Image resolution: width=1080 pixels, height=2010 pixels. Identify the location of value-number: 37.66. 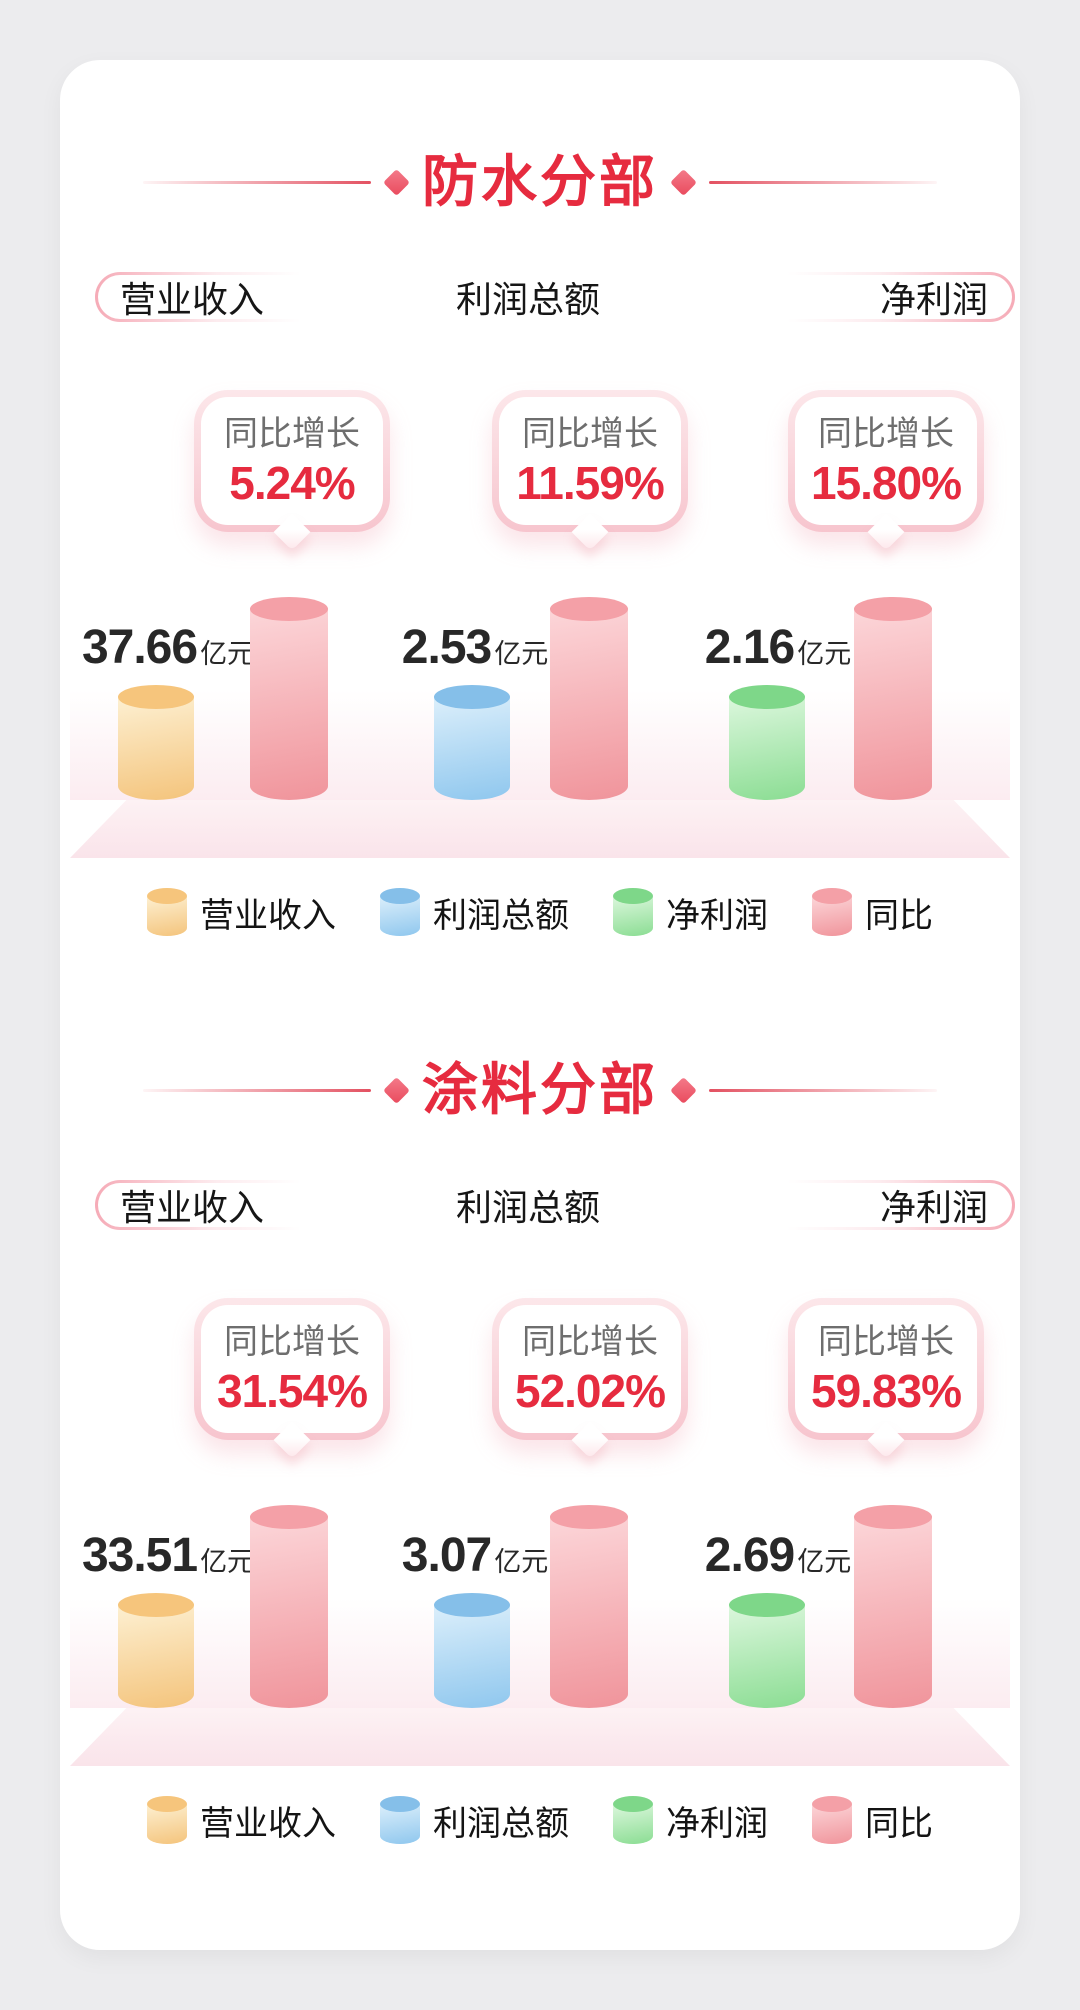
(139, 647).